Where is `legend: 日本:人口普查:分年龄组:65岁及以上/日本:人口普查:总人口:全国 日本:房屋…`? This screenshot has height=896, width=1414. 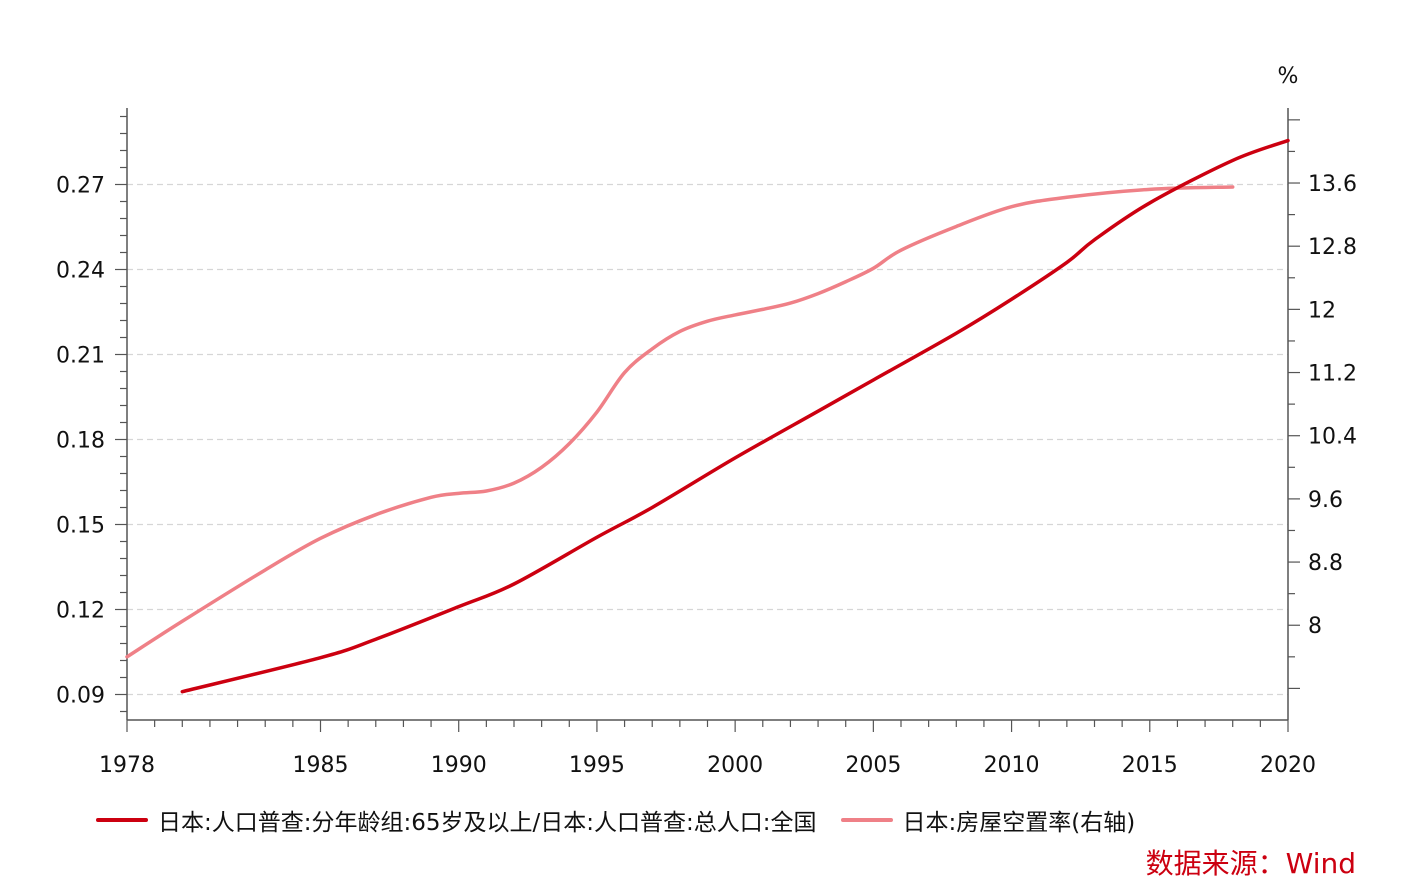 legend: 日本:人口普查:分年龄组:65岁及以上/日本:人口普查:总人口:全国 日本:房屋… is located at coordinates (627, 820).